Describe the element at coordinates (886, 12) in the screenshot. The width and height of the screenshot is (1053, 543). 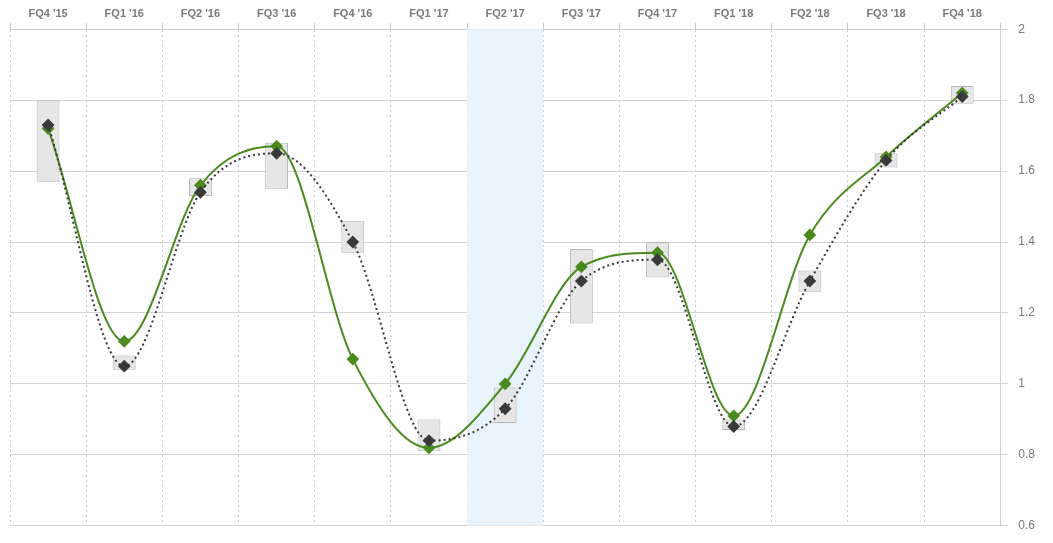
I see `x-tick-label: FQ3 '18` at that location.